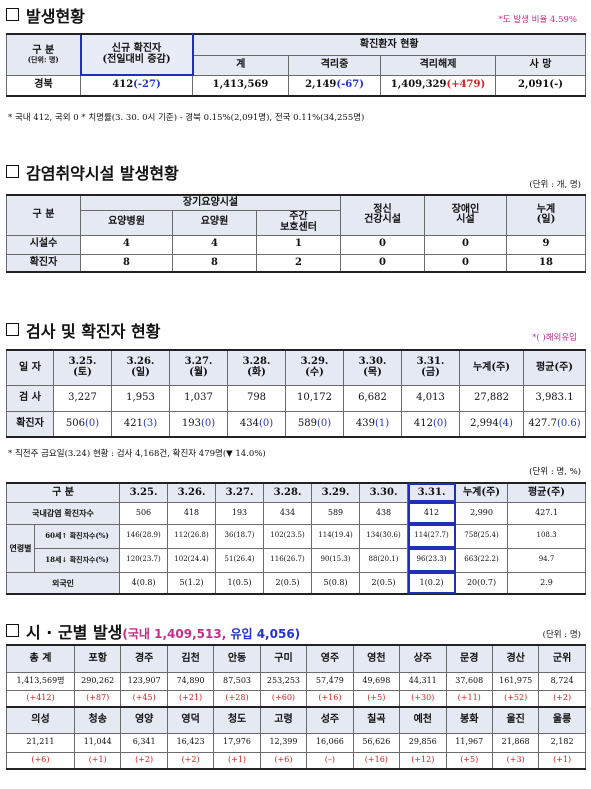  What do you see at coordinates (376, 658) in the screenshot?
I see `region-header: 영천` at bounding box center [376, 658].